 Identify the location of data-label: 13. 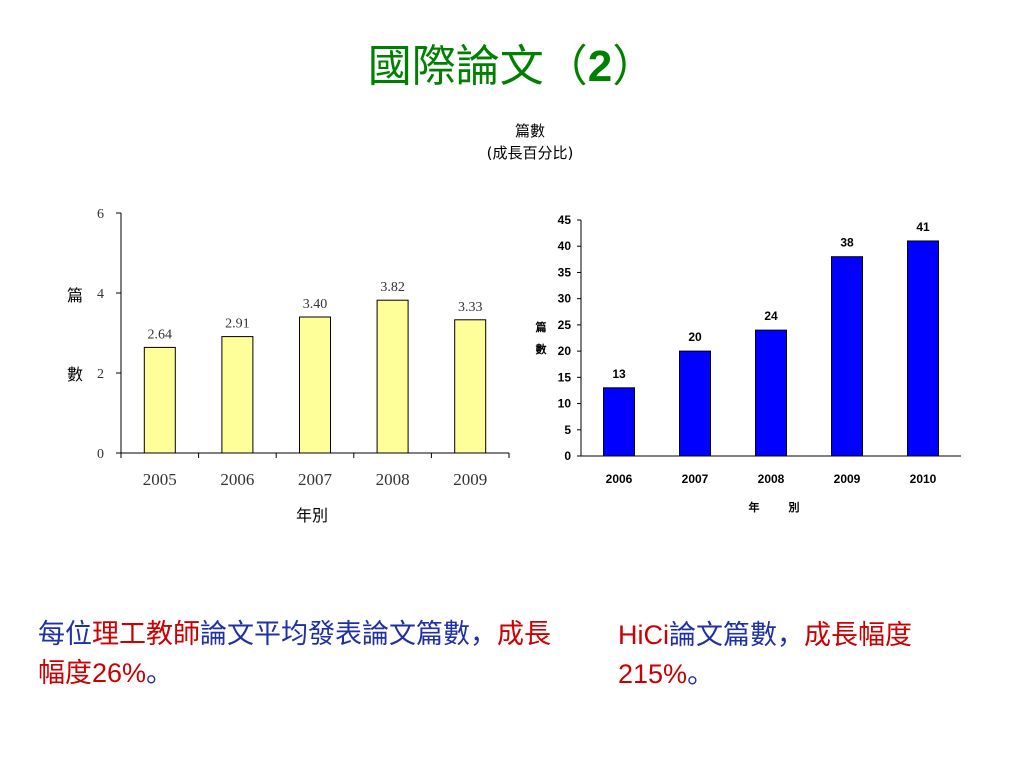
(619, 374).